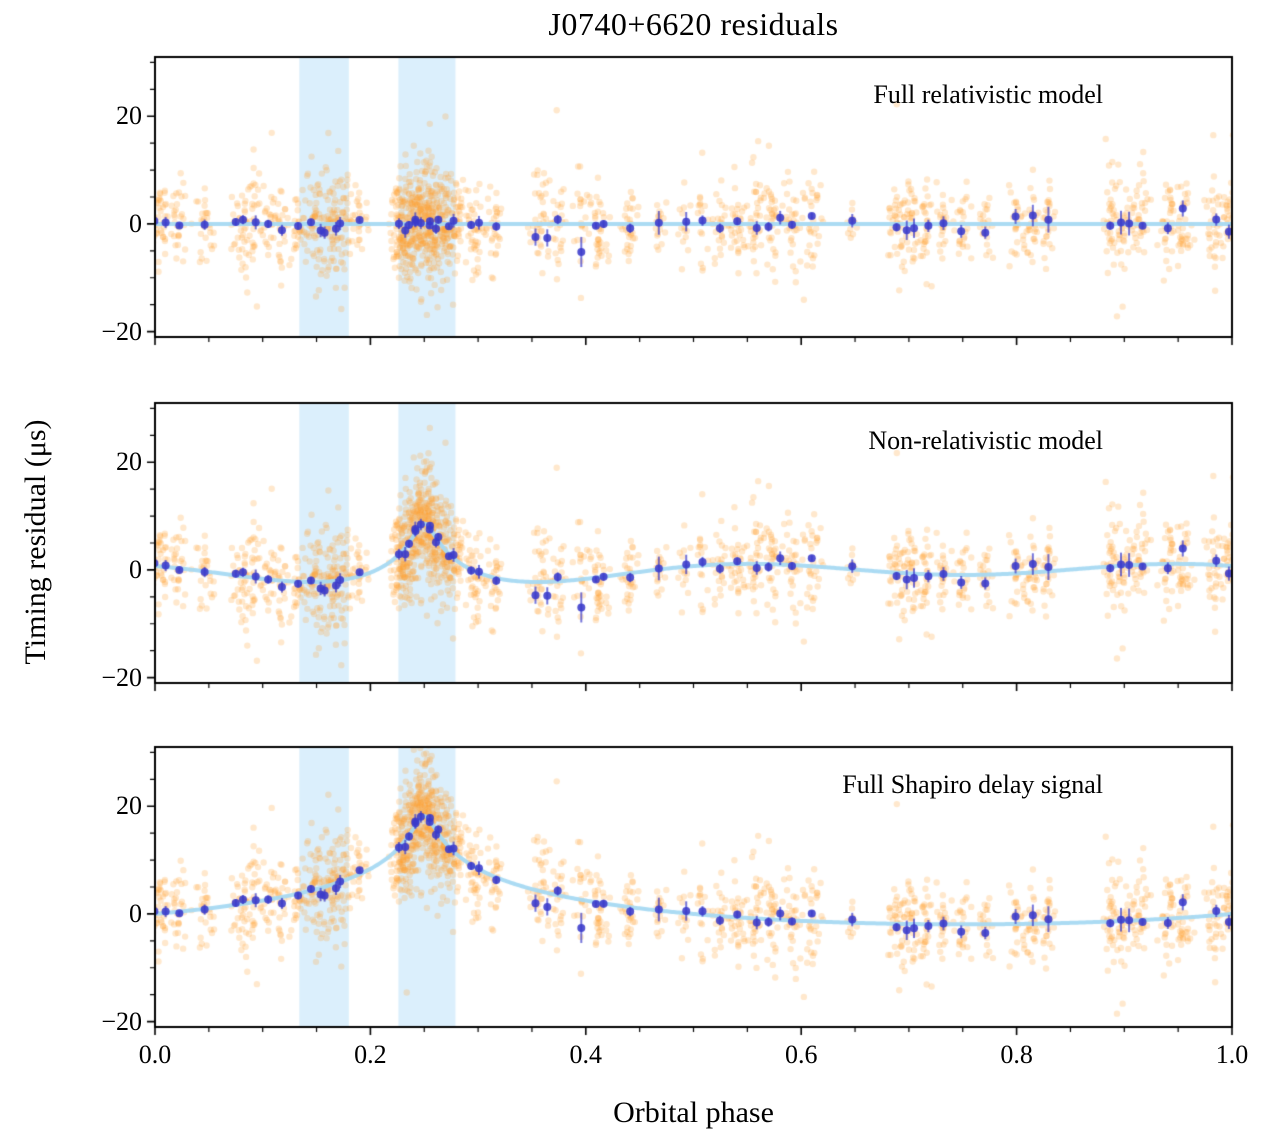 Image resolution: width=1267 pixels, height=1147 pixels. Describe the element at coordinates (801, 1054) in the screenshot. I see `x-tick-label: 0.6` at that location.